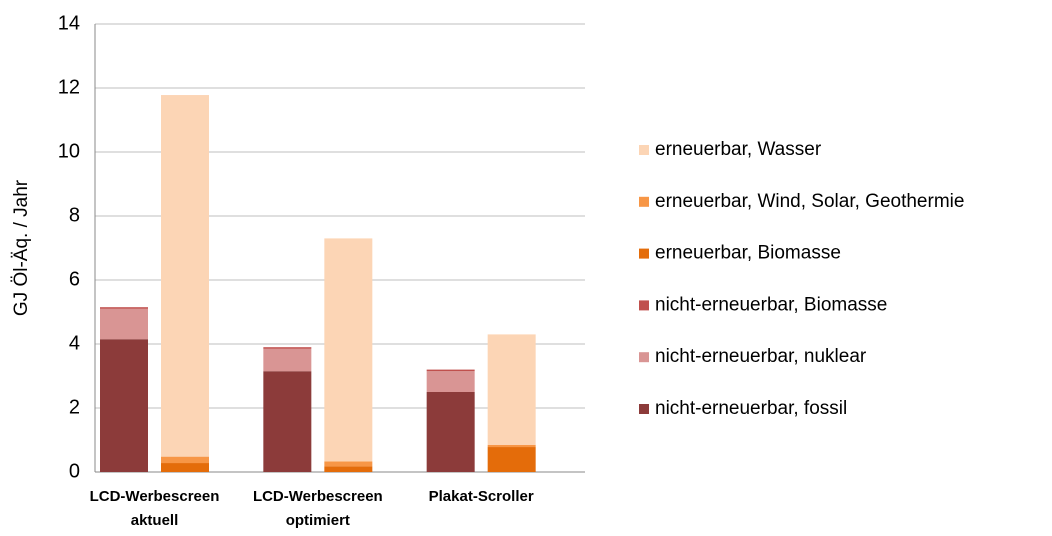 This screenshot has height=536, width=1052. Describe the element at coordinates (69, 87) in the screenshot. I see `y-tick-label: 12` at that location.